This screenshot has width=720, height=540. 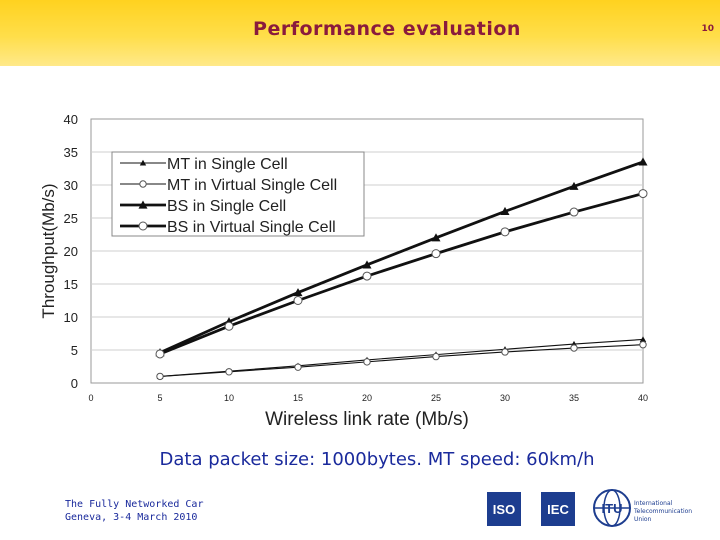 What do you see at coordinates (74, 383) in the screenshot?
I see `y-tick-label: 0` at bounding box center [74, 383].